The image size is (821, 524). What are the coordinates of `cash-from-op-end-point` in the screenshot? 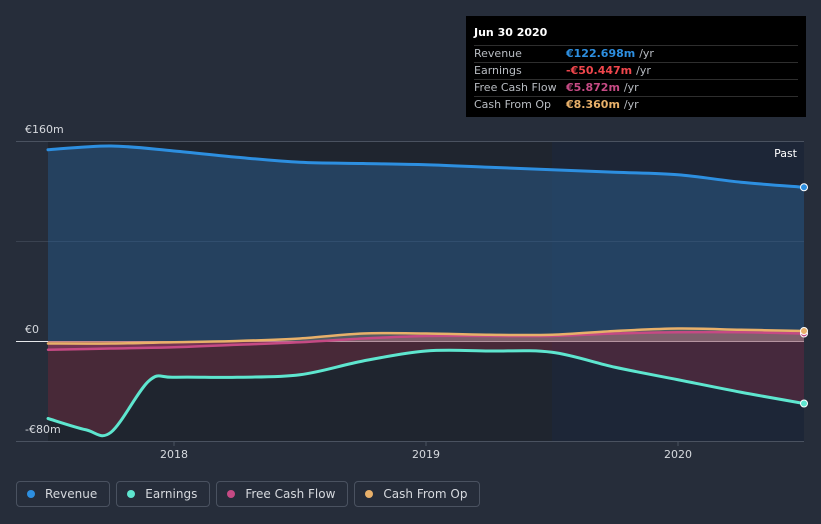 It's located at (804, 331).